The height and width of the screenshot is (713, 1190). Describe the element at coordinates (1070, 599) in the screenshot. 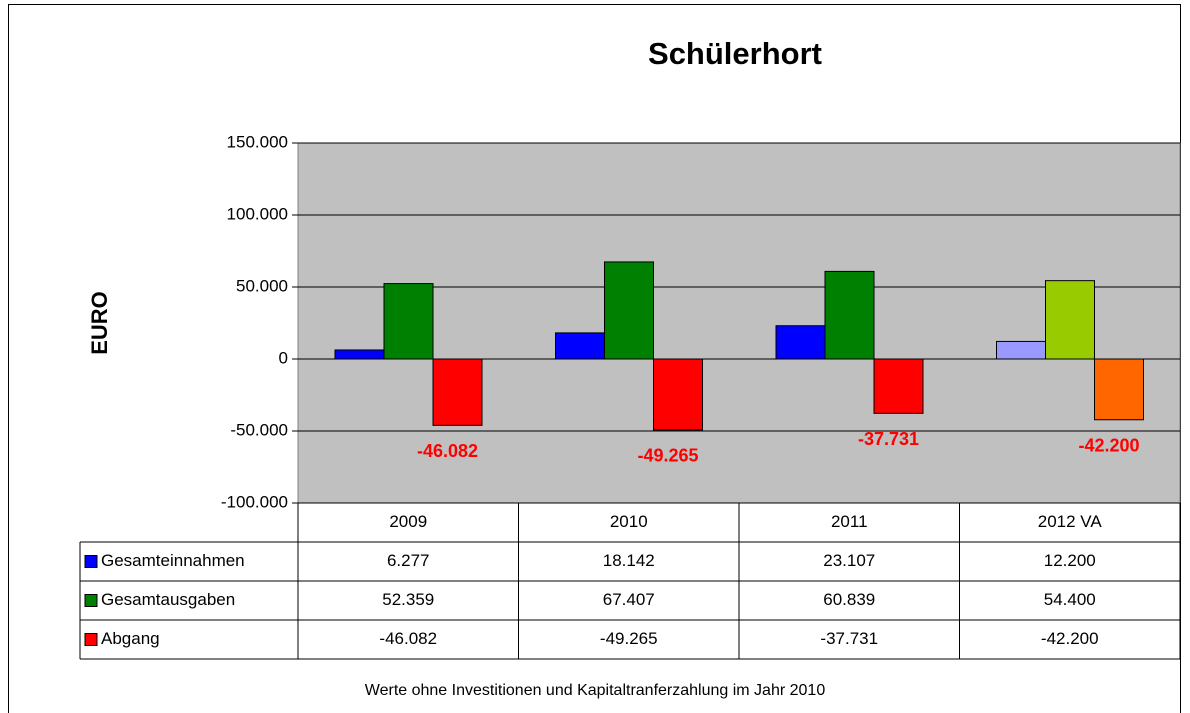

I see `table-cell: 54.400` at that location.